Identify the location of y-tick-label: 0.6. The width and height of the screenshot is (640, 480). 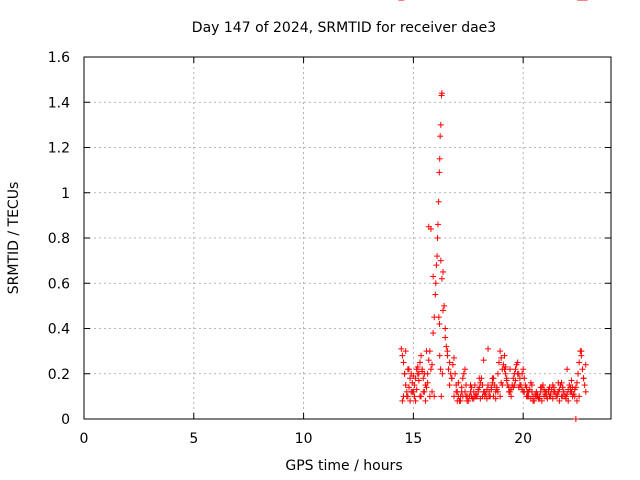
(59, 284).